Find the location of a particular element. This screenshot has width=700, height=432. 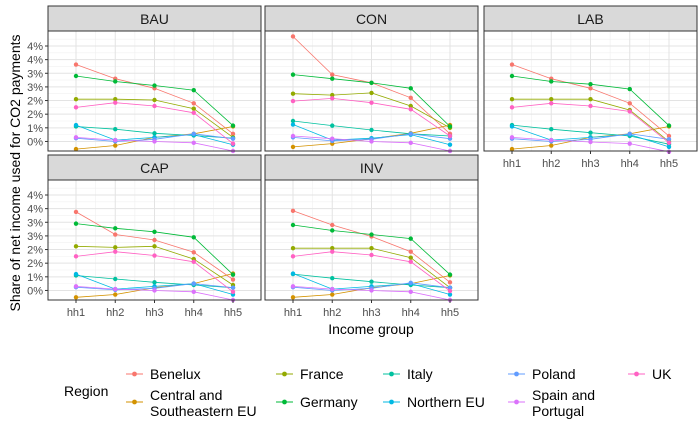

legend-label: UK is located at coordinates (662, 374).